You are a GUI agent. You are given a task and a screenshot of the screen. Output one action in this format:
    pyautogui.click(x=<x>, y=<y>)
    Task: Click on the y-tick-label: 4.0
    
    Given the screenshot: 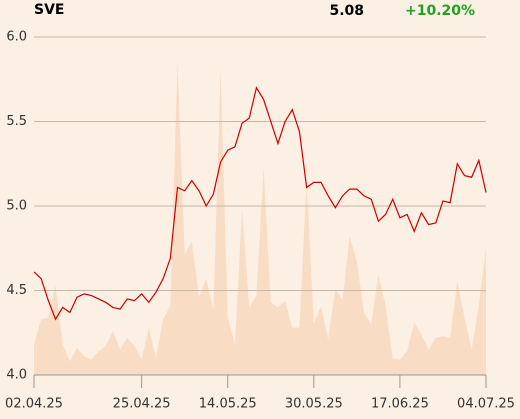 What is the action you would take?
    pyautogui.click(x=16, y=375)
    